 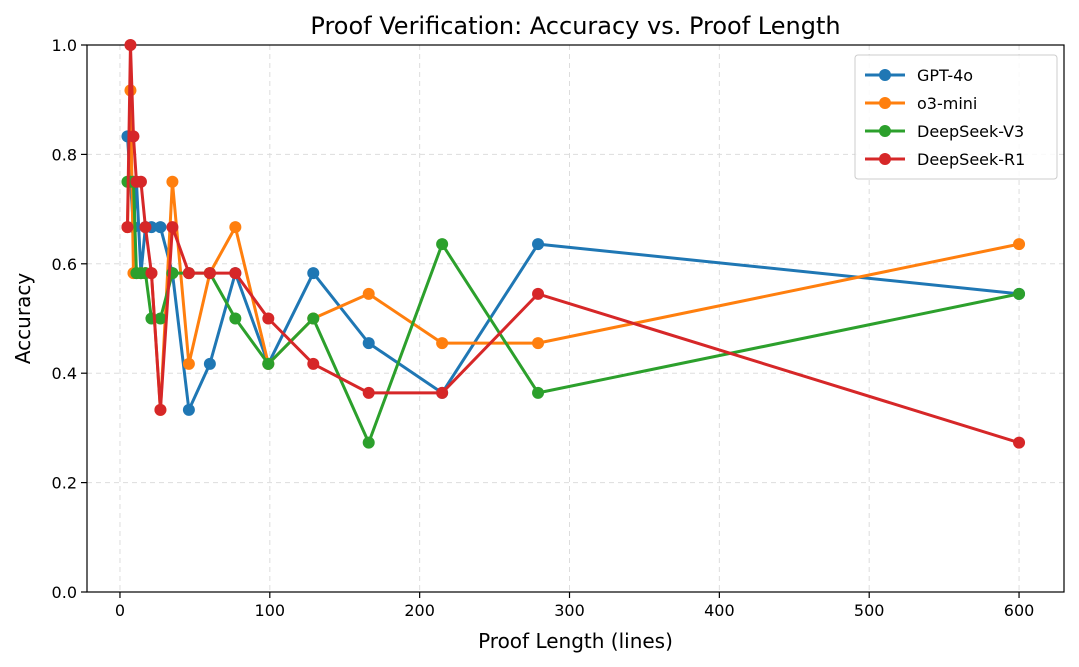 I want to click on y-tick-label: 0.6, so click(x=64, y=264).